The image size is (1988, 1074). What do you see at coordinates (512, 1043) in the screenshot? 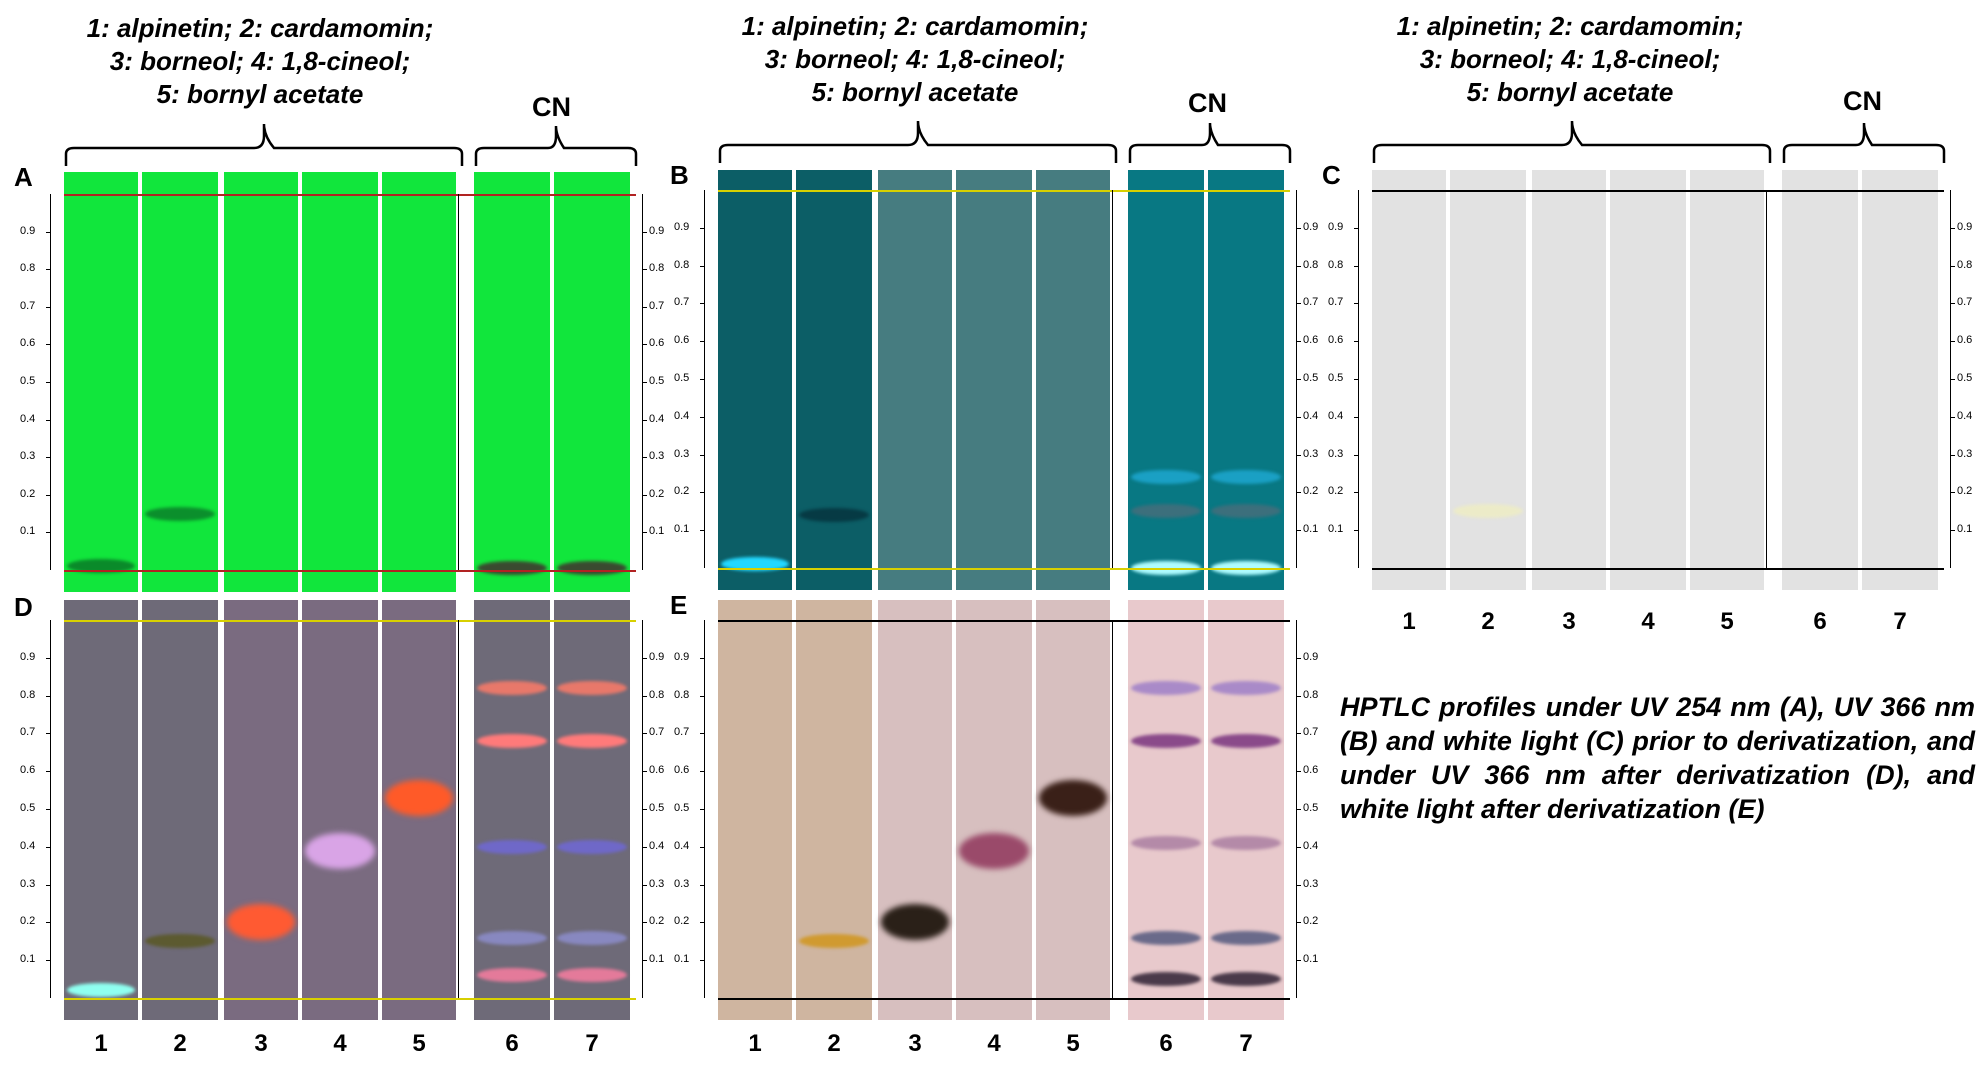
I see `lane-number: 6` at bounding box center [512, 1043].